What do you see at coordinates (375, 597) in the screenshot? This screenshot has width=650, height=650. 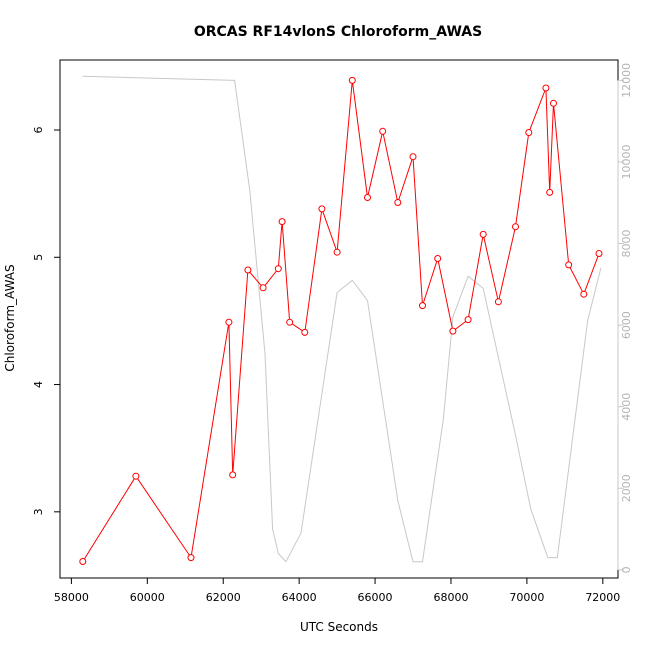 I see `x-tick-label: 66000` at bounding box center [375, 597].